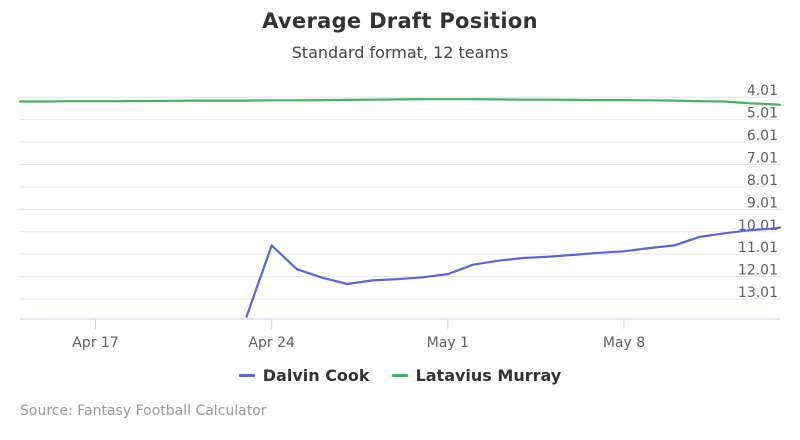  What do you see at coordinates (95, 343) in the screenshot?
I see `x-tick-label: Apr 17` at bounding box center [95, 343].